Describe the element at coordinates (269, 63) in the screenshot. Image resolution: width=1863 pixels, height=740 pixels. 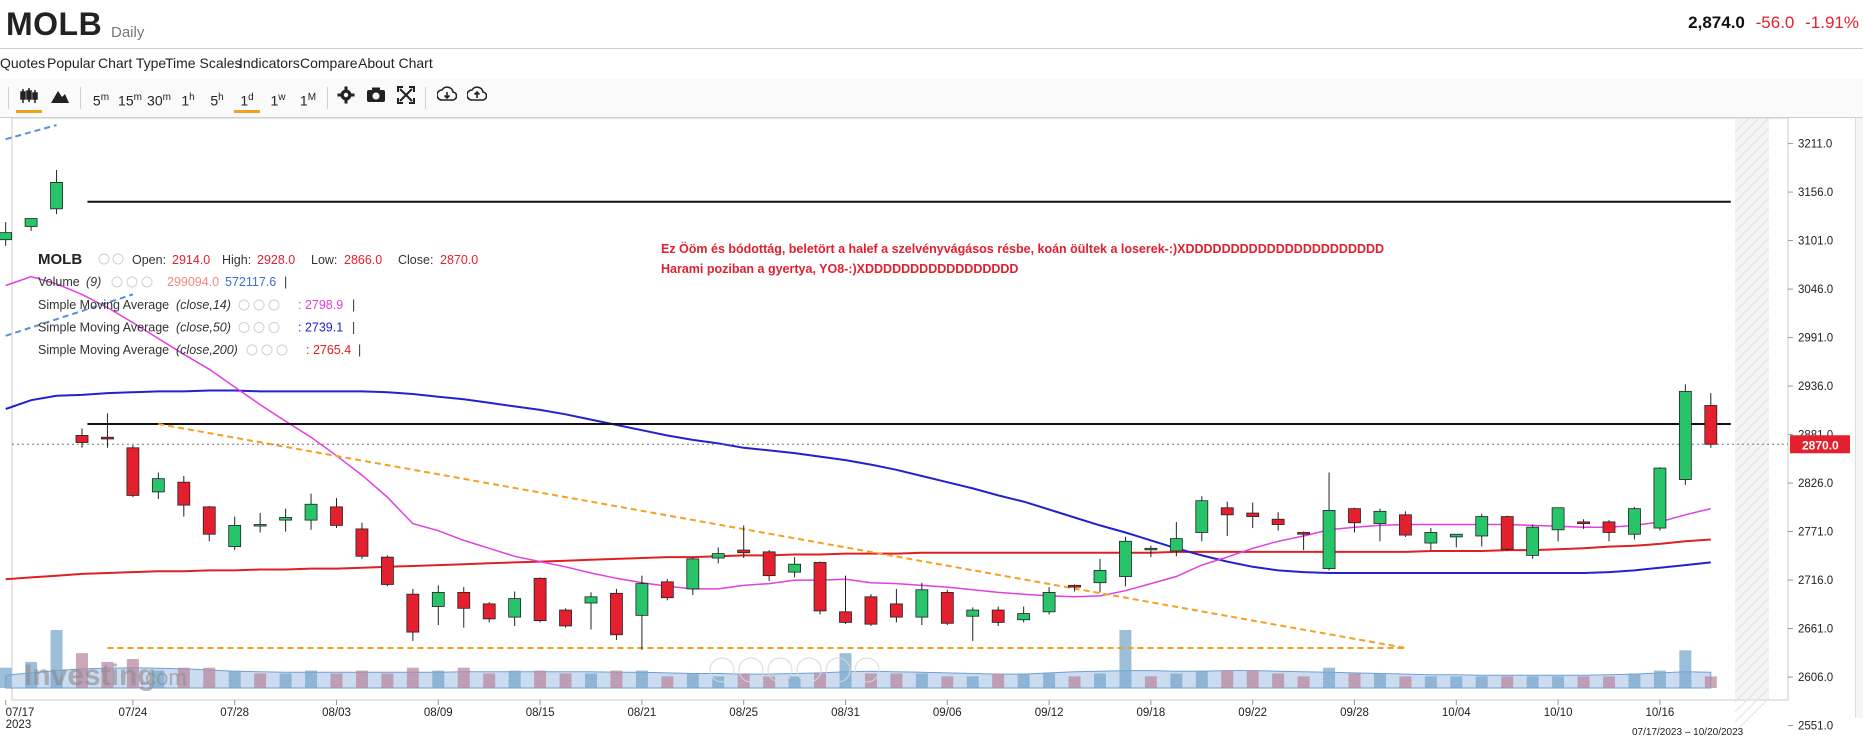
I see `menu-indicators: Indicators` at that location.